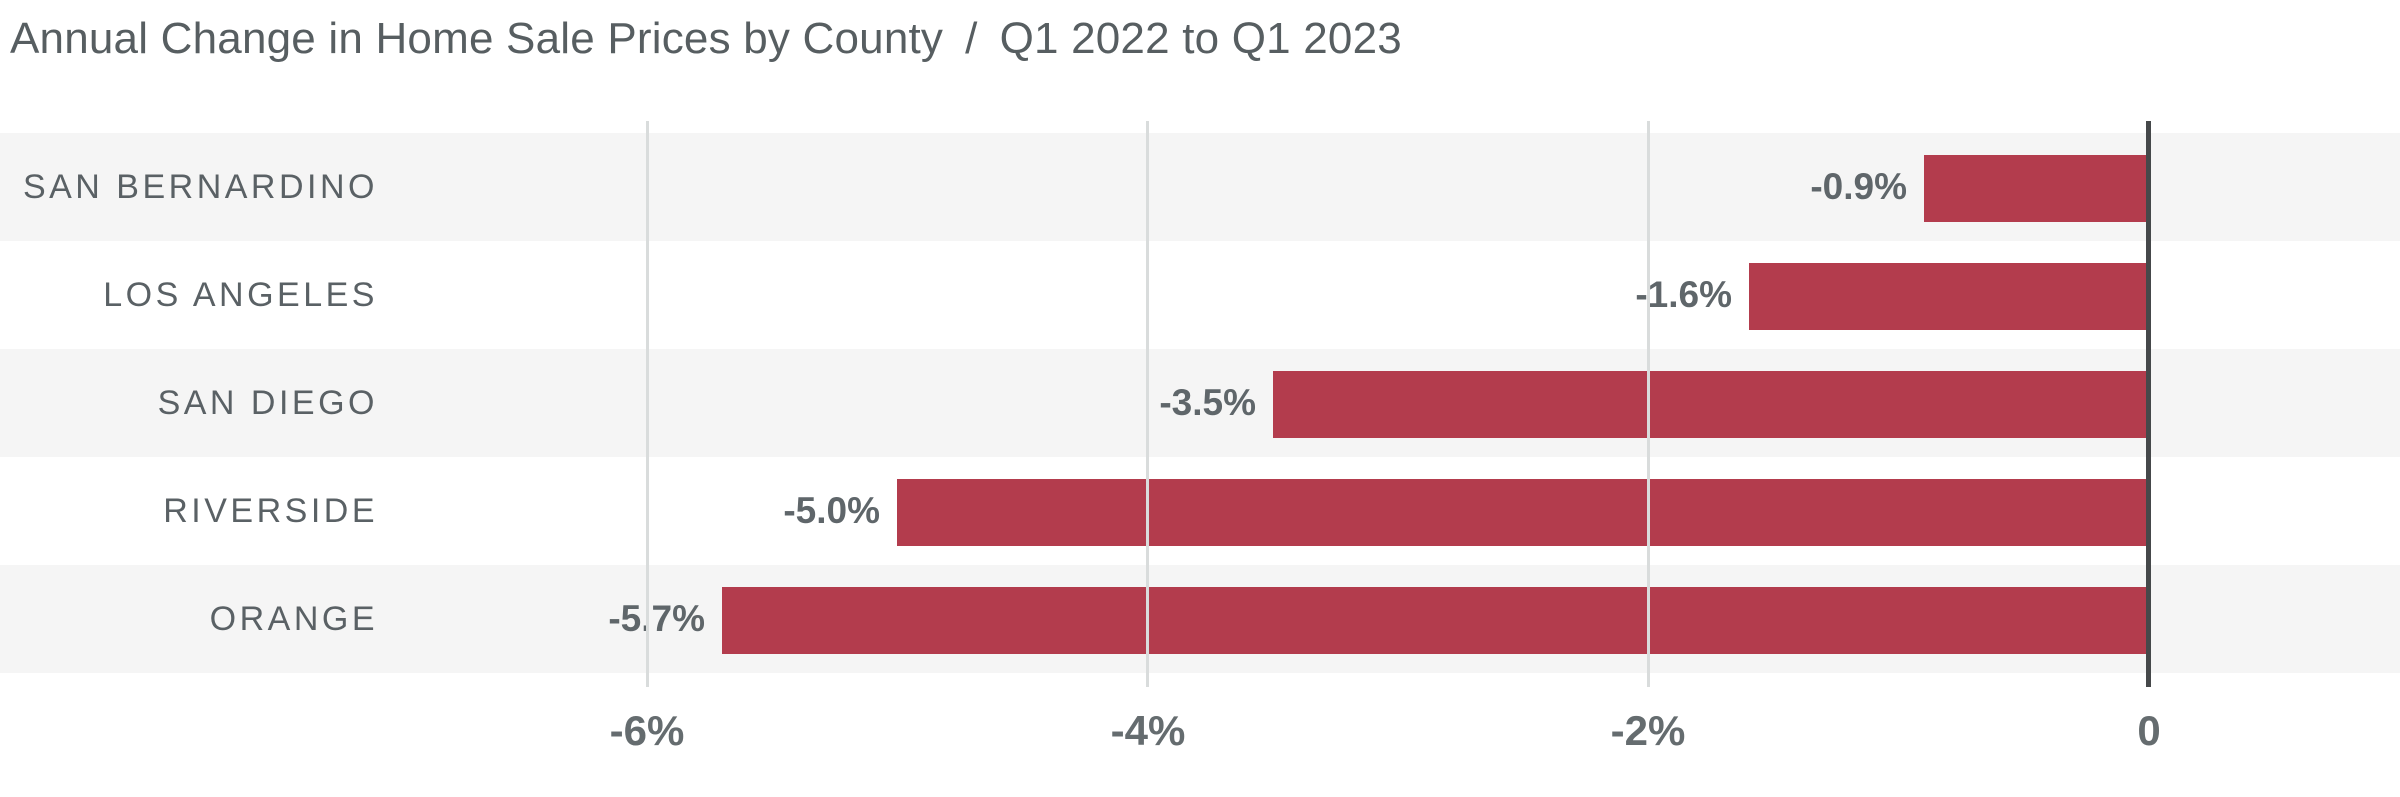 The width and height of the screenshot is (2400, 797). What do you see at coordinates (267, 403) in the screenshot?
I see `category-label: SAN DIEGO` at bounding box center [267, 403].